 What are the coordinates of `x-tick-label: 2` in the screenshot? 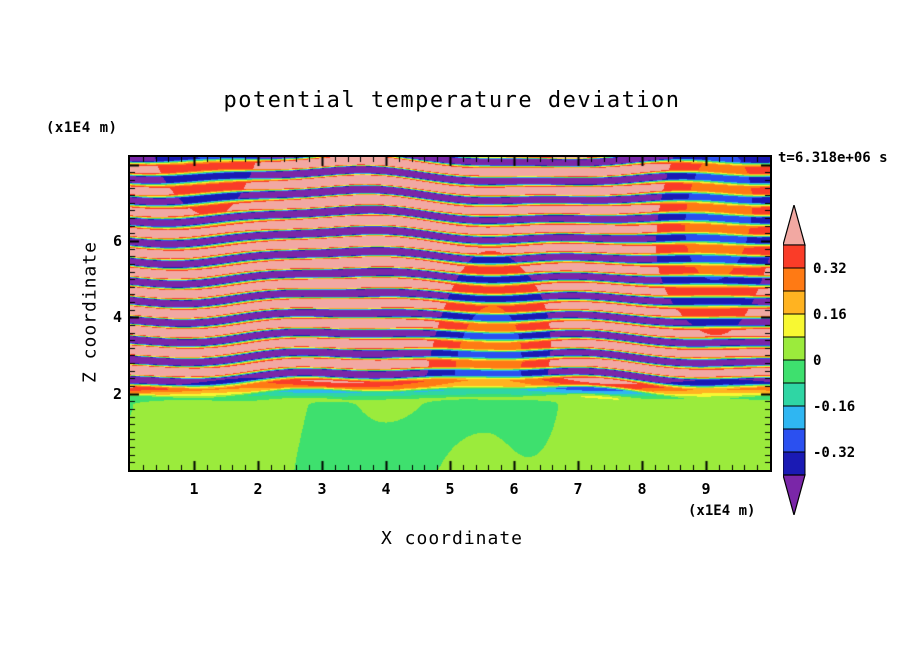 It's located at (258, 489).